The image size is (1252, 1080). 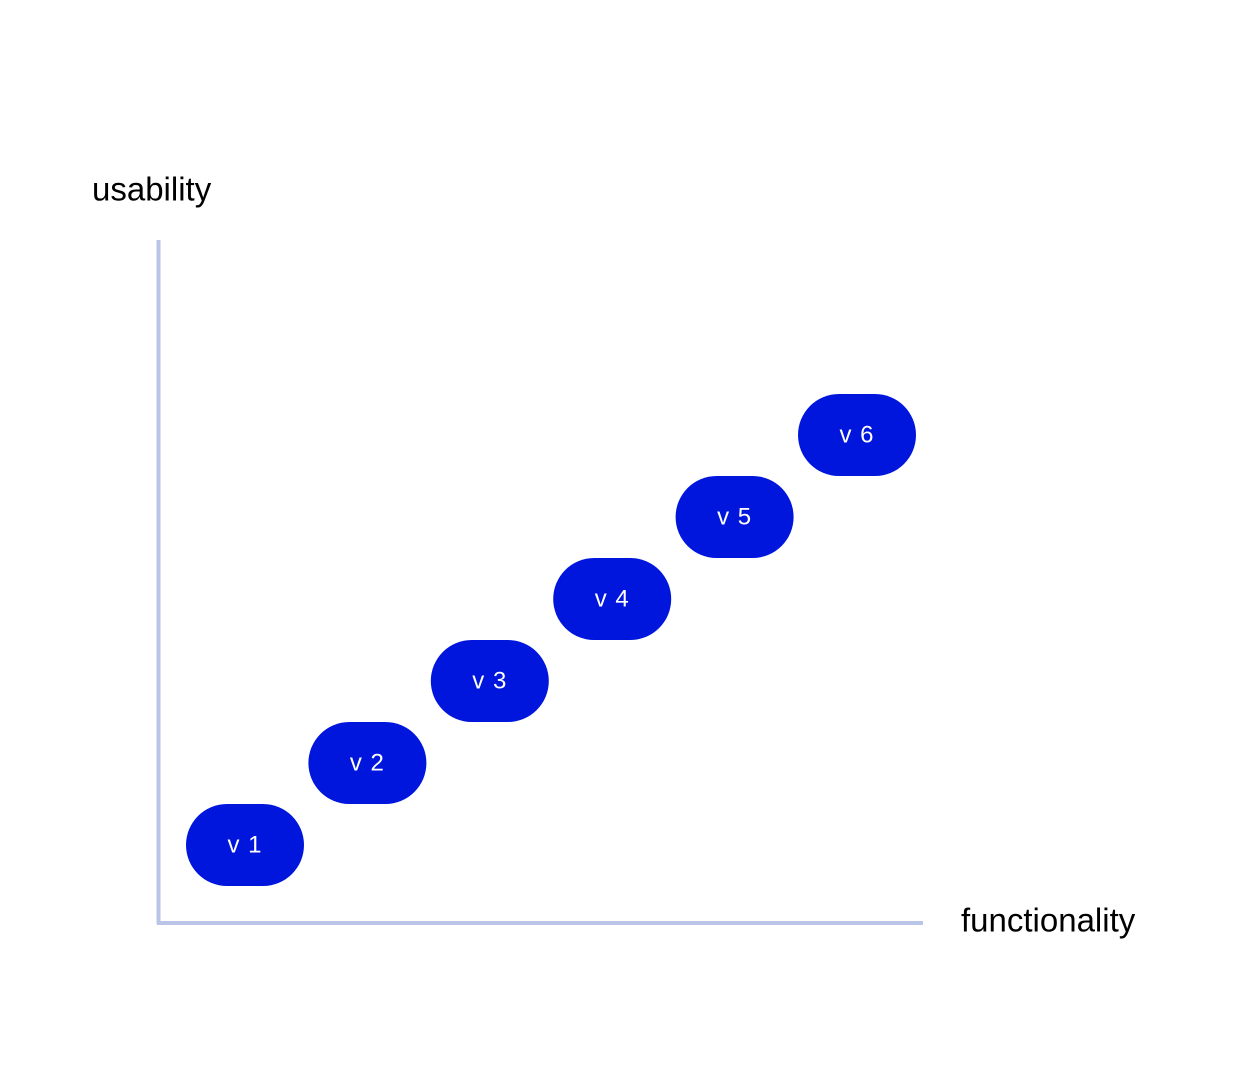 I want to click on version-label: v 5, so click(x=734, y=516).